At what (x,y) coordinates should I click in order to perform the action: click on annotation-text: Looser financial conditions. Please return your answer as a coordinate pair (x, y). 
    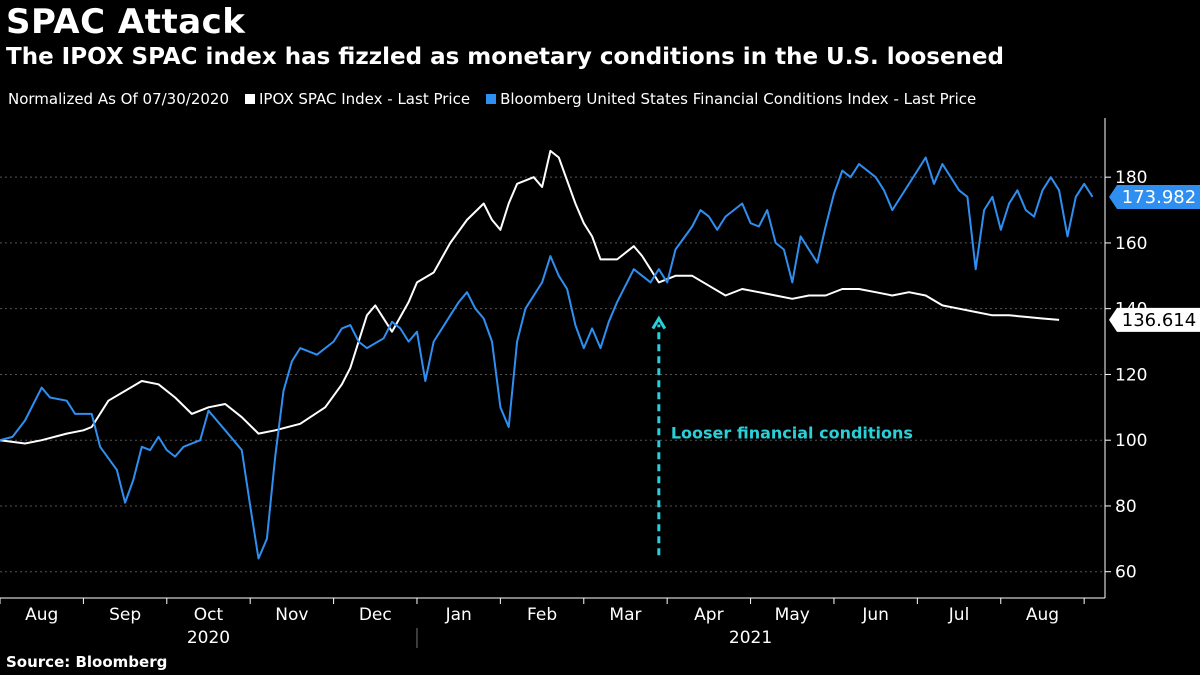
    Looking at the image, I should click on (792, 433).